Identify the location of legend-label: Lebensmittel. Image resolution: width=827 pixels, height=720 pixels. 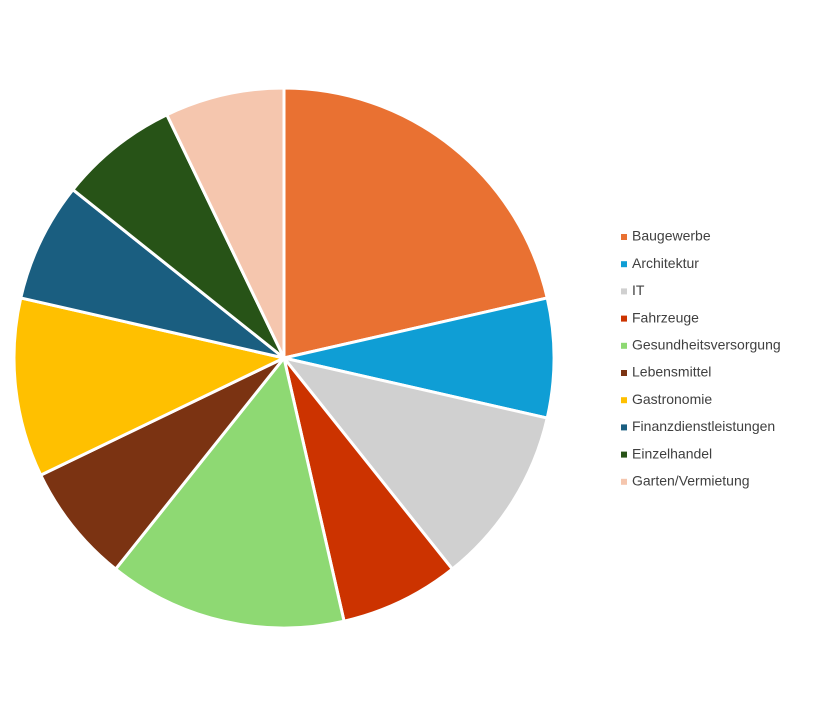
(671, 372).